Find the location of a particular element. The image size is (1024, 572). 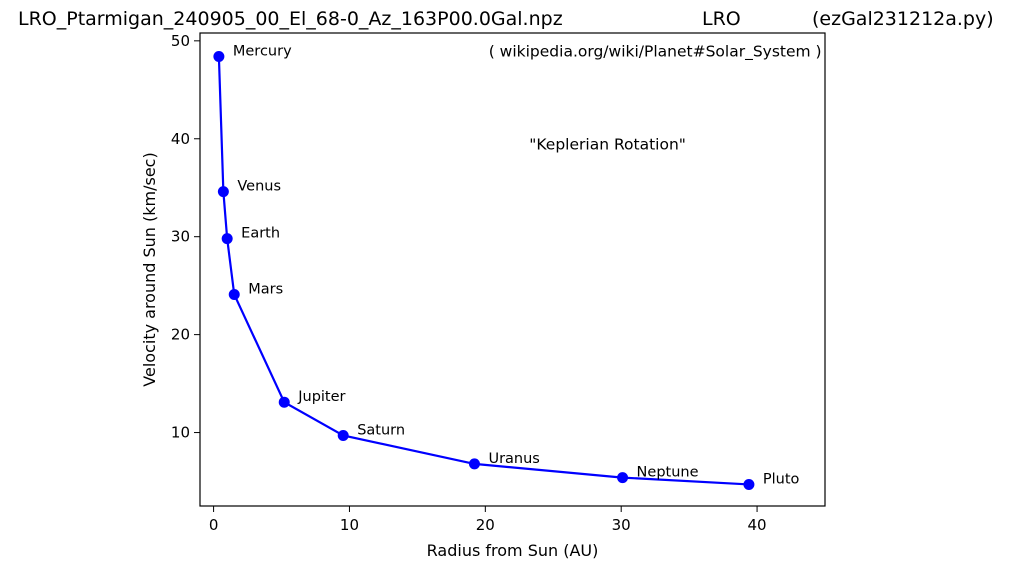

point-label: Venus is located at coordinates (259, 187).